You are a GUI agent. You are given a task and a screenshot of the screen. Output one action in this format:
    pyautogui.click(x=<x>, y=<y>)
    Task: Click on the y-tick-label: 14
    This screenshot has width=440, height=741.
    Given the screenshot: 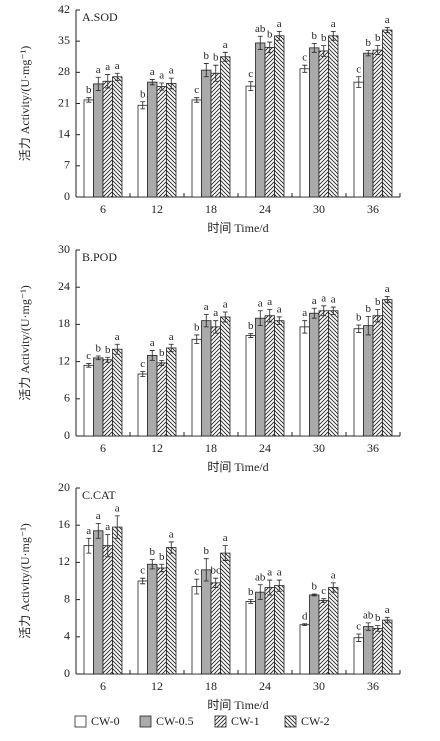 What is the action you would take?
    pyautogui.click(x=64, y=133)
    